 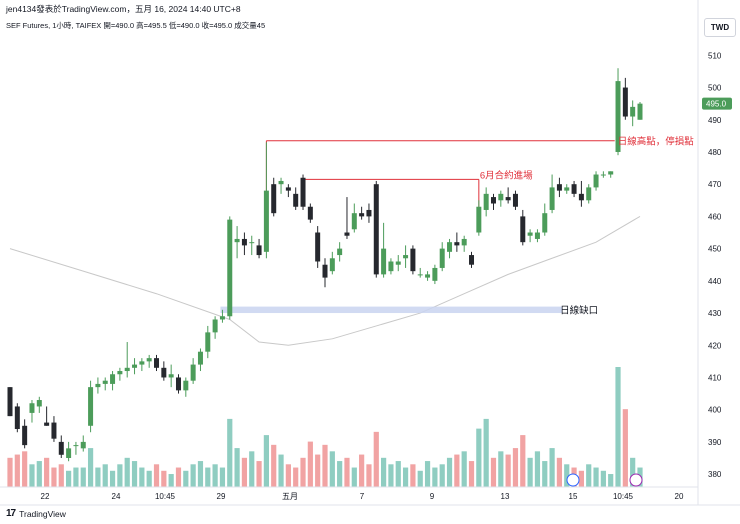 I want to click on price-tick-label: 430, so click(x=715, y=313).